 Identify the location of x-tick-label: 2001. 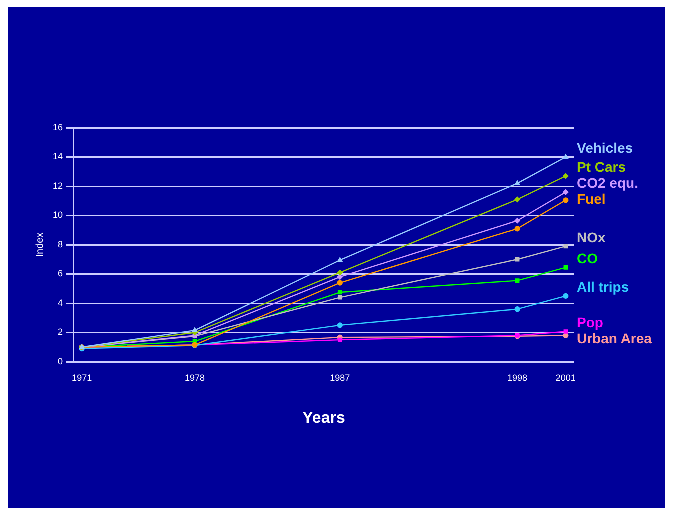
(566, 377).